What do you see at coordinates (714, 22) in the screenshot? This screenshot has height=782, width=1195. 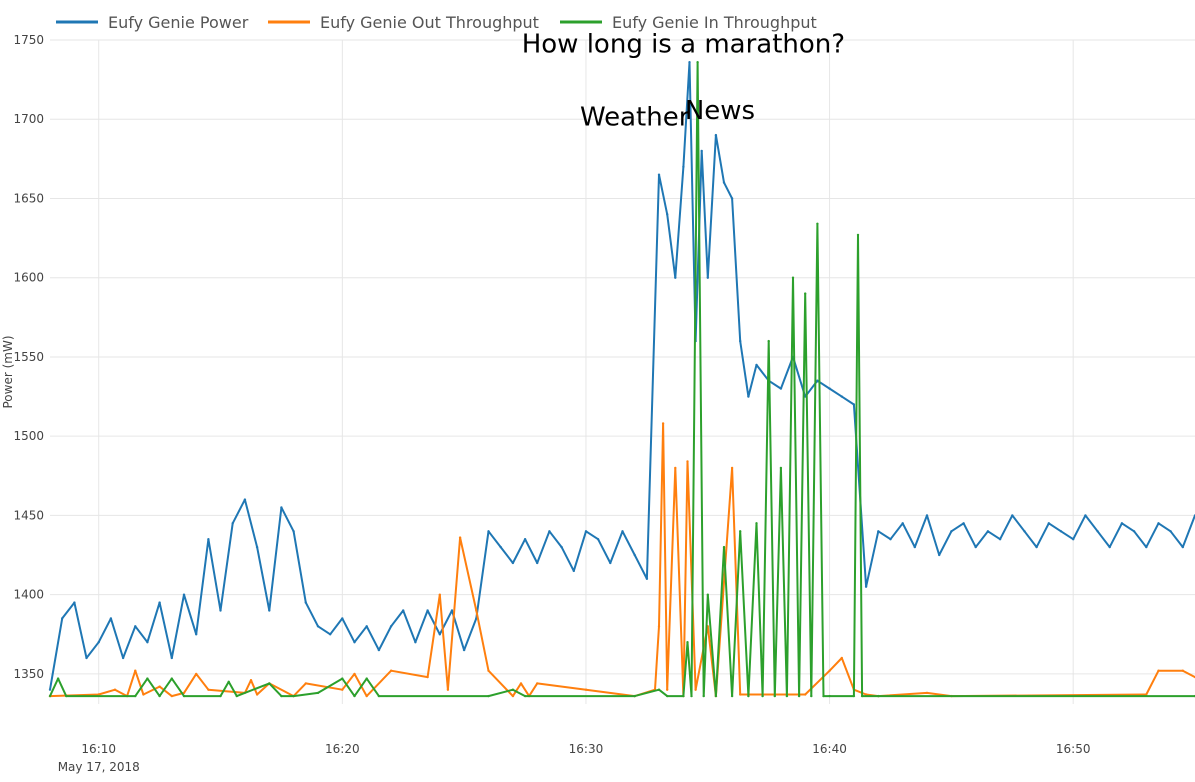 I see `legend-label: Eufy Genie In Throughput` at bounding box center [714, 22].